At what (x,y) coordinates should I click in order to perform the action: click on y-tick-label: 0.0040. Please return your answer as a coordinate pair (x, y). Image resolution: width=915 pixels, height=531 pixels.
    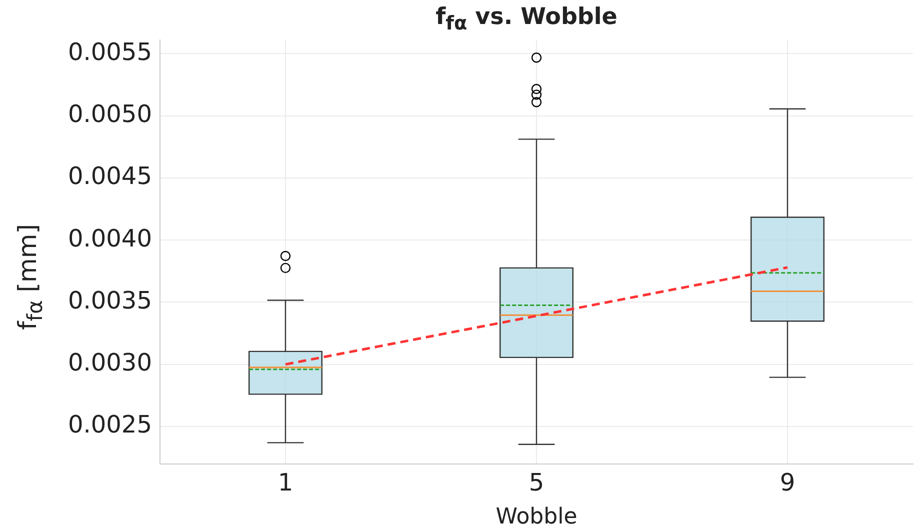
    Looking at the image, I should click on (110, 238).